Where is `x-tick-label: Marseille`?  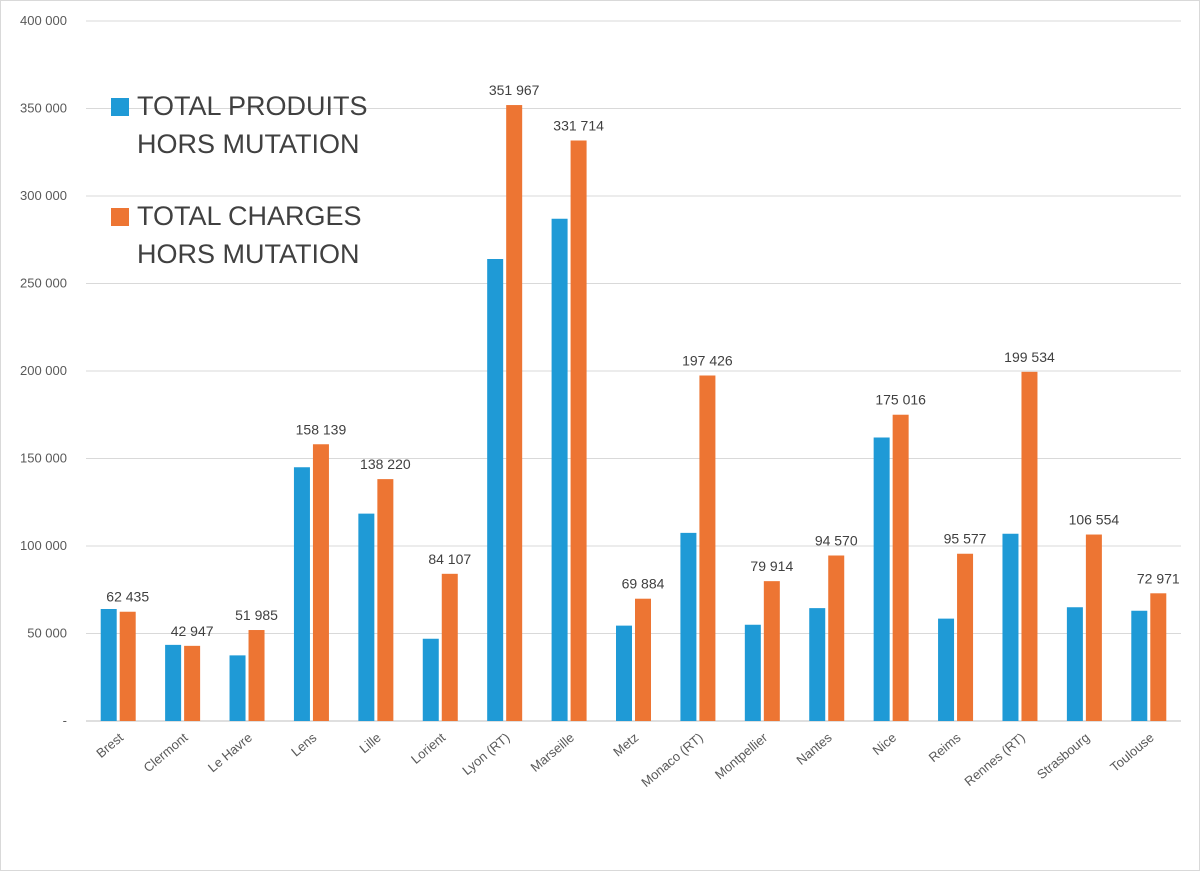
x-tick-label: Marseille is located at coordinates (552, 752).